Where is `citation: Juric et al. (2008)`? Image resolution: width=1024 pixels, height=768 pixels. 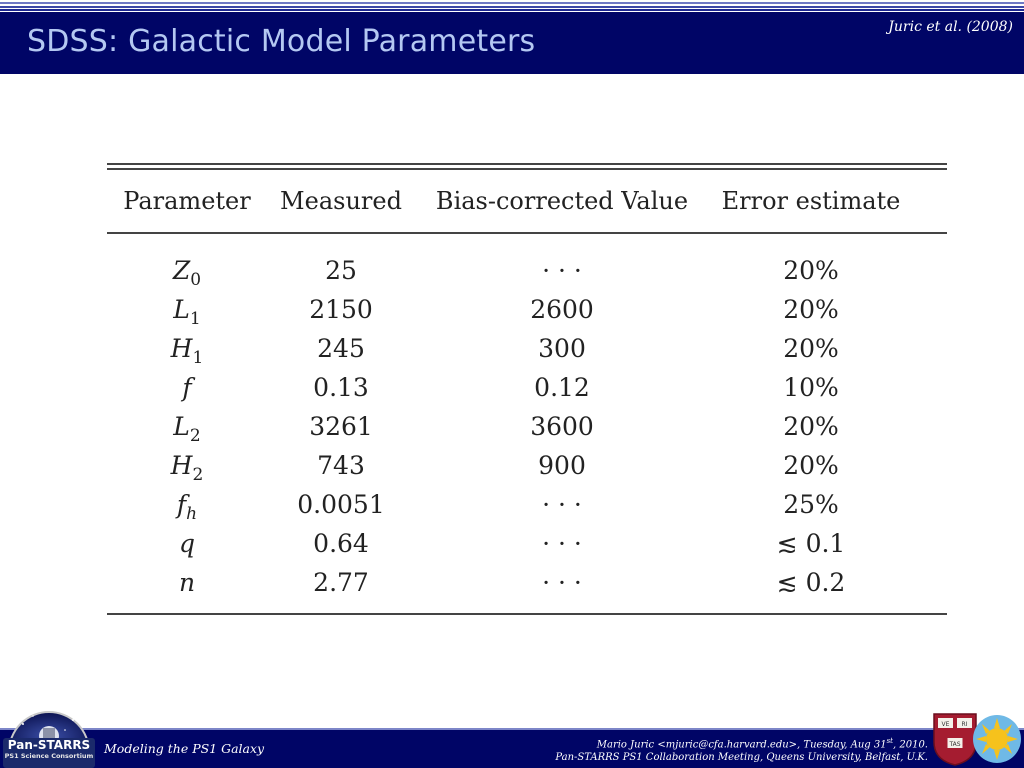 citation: Juric et al. (2008) is located at coordinates (950, 27).